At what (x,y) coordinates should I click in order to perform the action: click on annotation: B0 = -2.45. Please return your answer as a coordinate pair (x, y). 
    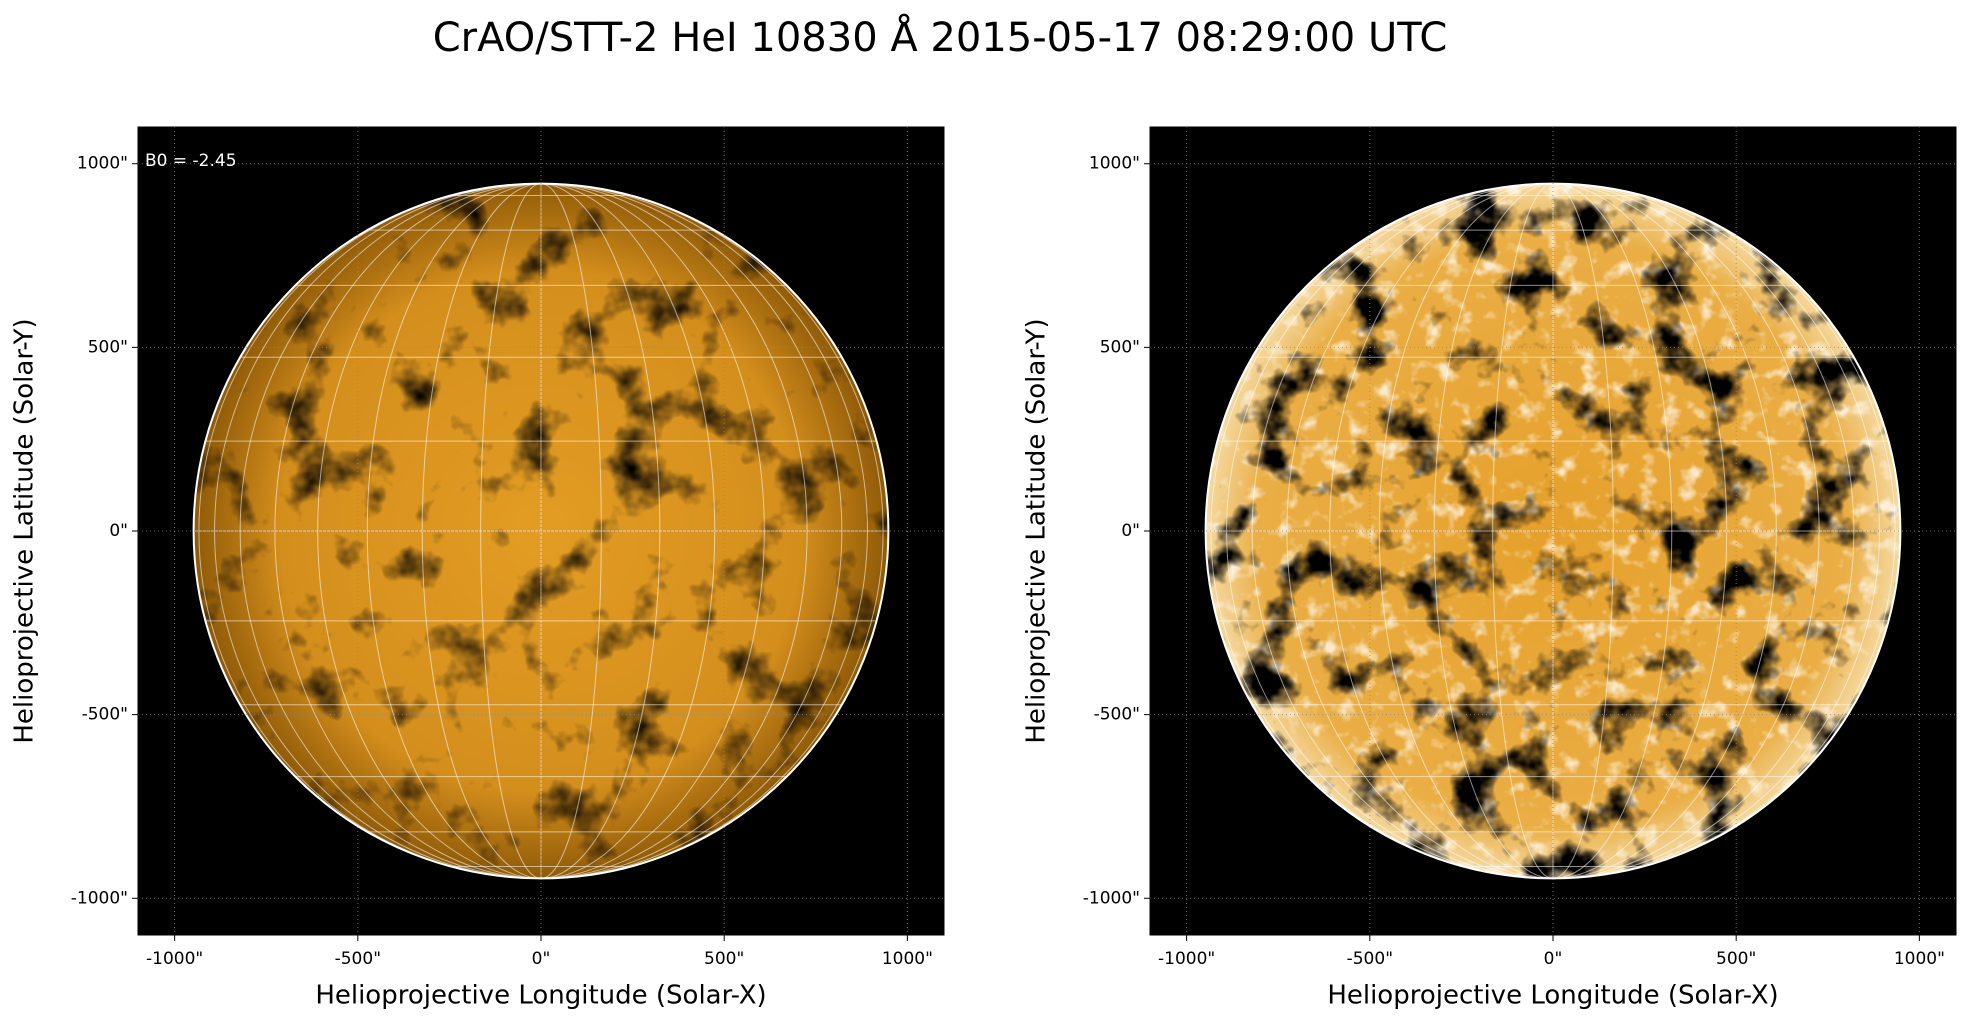
    Looking at the image, I should click on (191, 161).